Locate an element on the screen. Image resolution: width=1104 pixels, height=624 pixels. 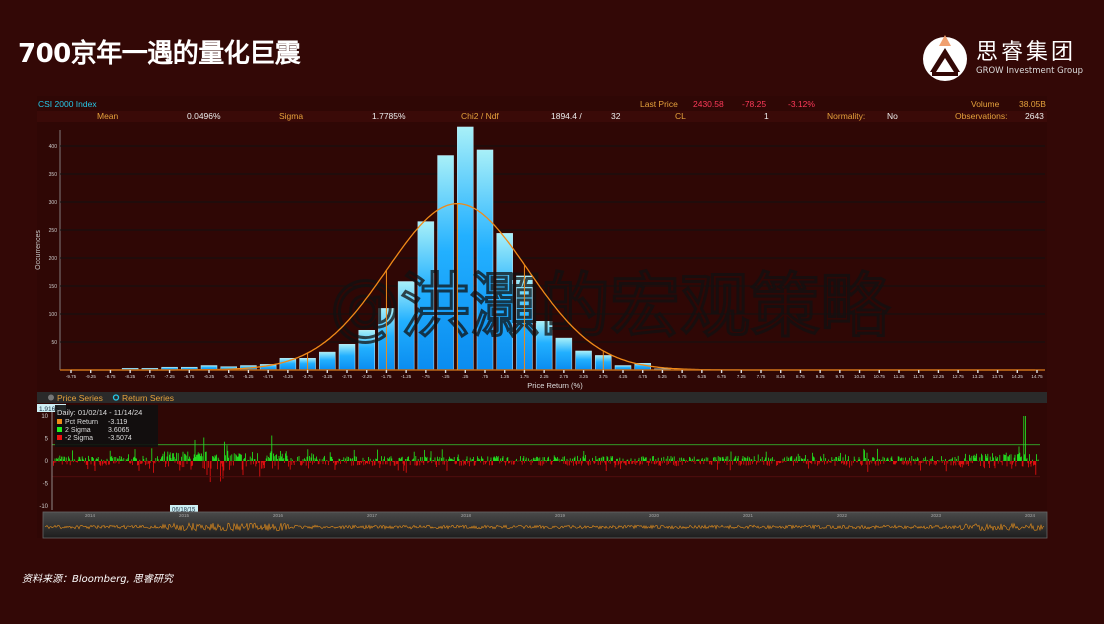
x-tick-label: 10.25 is located at coordinates (860, 376).